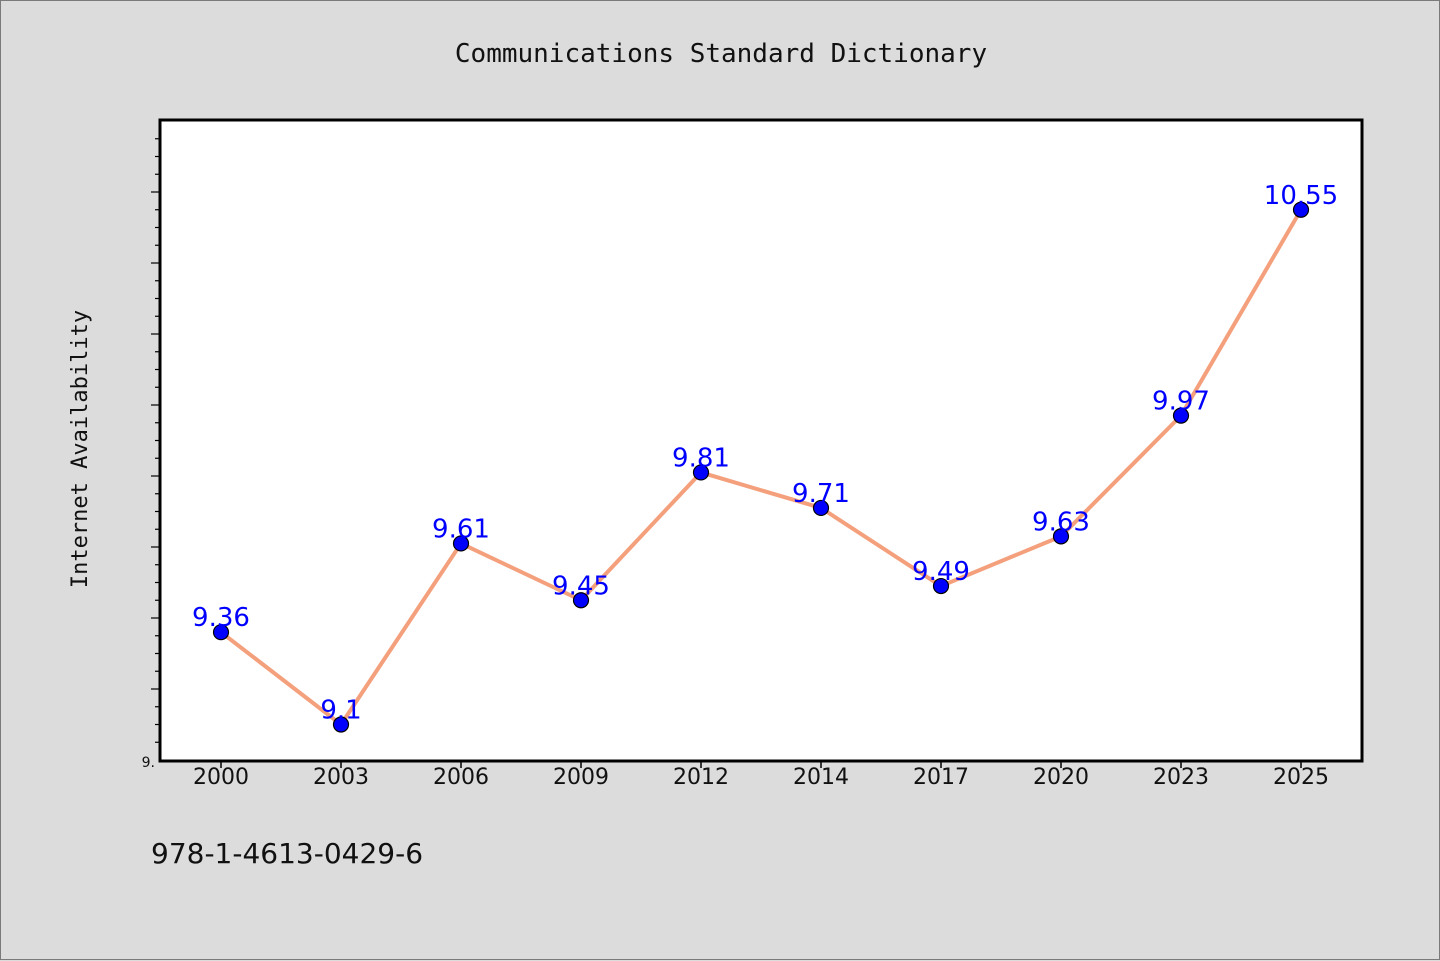  I want to click on x-tick-label: 2009, so click(581, 777).